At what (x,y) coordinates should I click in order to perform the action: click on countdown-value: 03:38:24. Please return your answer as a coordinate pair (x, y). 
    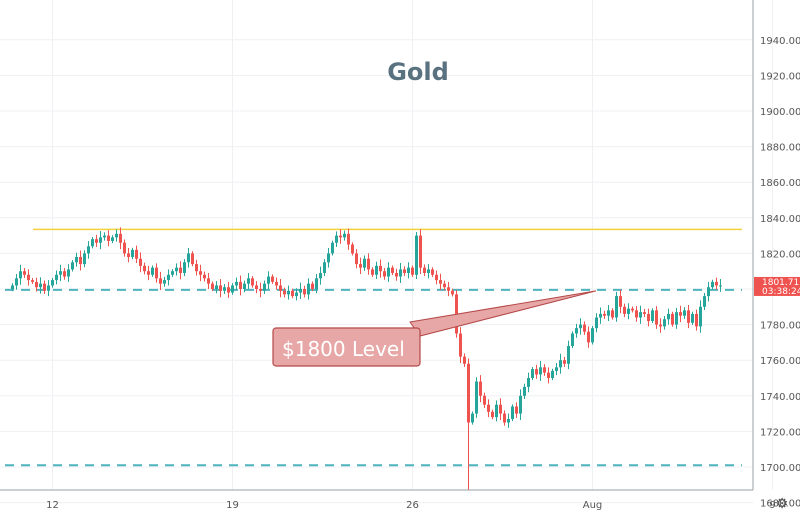
    Looking at the image, I should click on (781, 292).